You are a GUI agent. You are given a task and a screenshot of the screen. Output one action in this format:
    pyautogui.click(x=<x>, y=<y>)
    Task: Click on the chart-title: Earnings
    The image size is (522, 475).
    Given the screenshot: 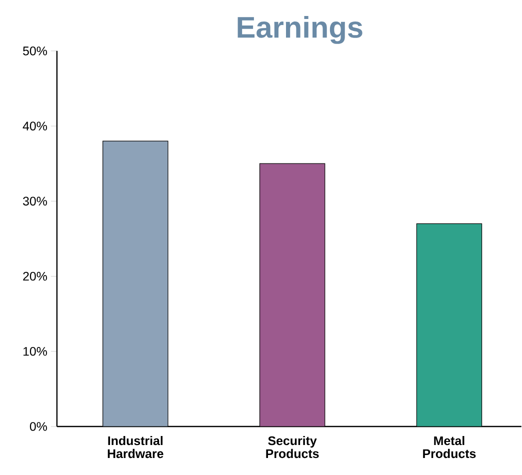 What is the action you would take?
    pyautogui.click(x=300, y=30)
    